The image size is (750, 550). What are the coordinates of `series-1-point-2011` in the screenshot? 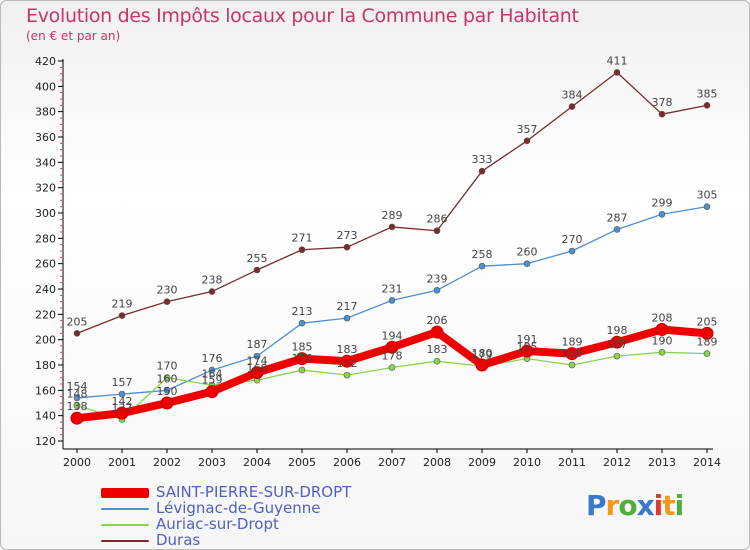 It's located at (572, 251).